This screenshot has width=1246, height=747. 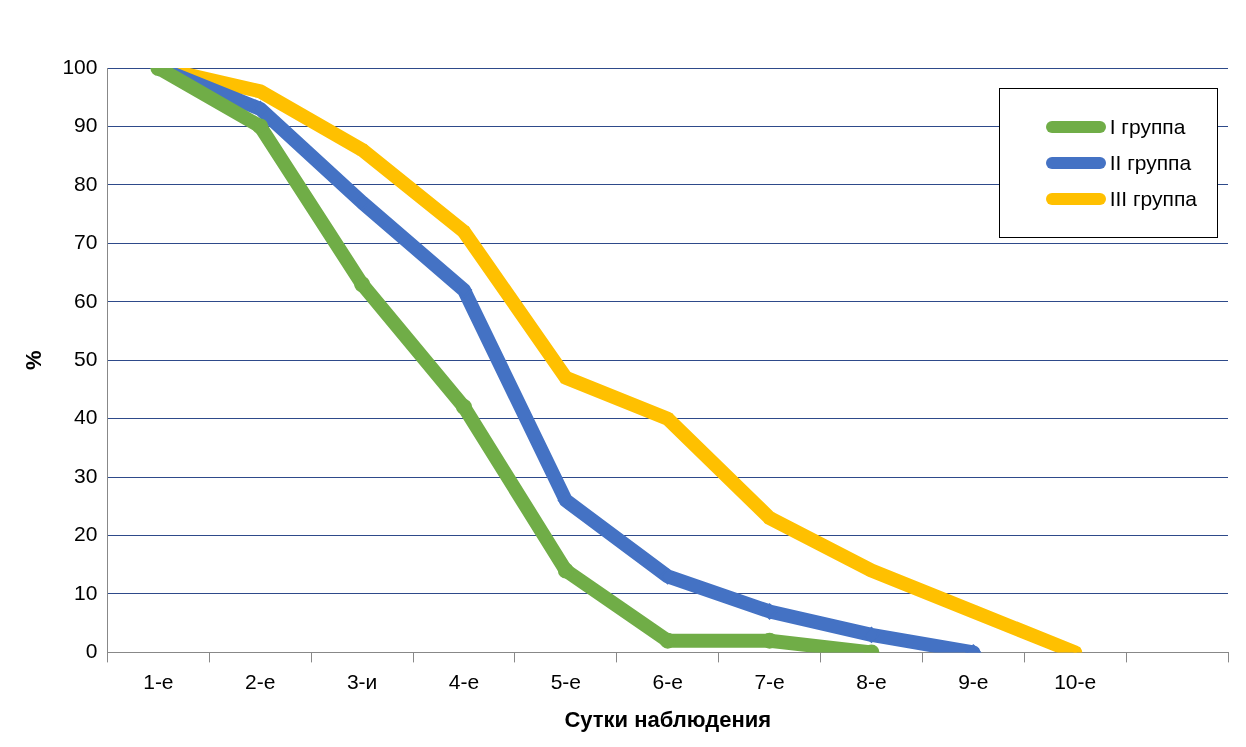 What do you see at coordinates (91, 651) in the screenshot?
I see `y-tick-label: 0` at bounding box center [91, 651].